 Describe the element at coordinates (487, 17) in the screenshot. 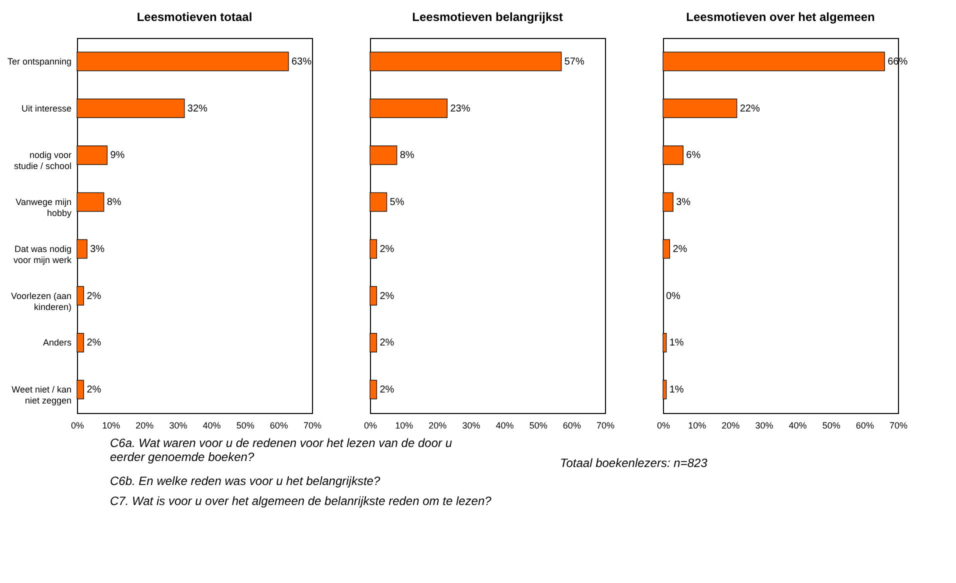

I see `chart-title: Leesmotieven belangrijkst` at that location.